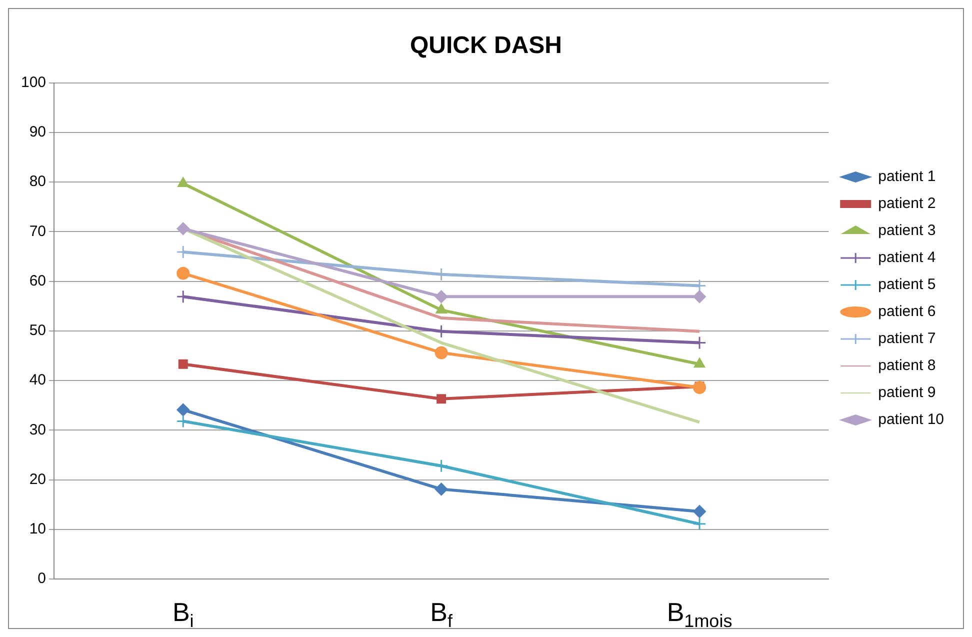  Describe the element at coordinates (42, 579) in the screenshot. I see `y-tick-label: 0` at that location.